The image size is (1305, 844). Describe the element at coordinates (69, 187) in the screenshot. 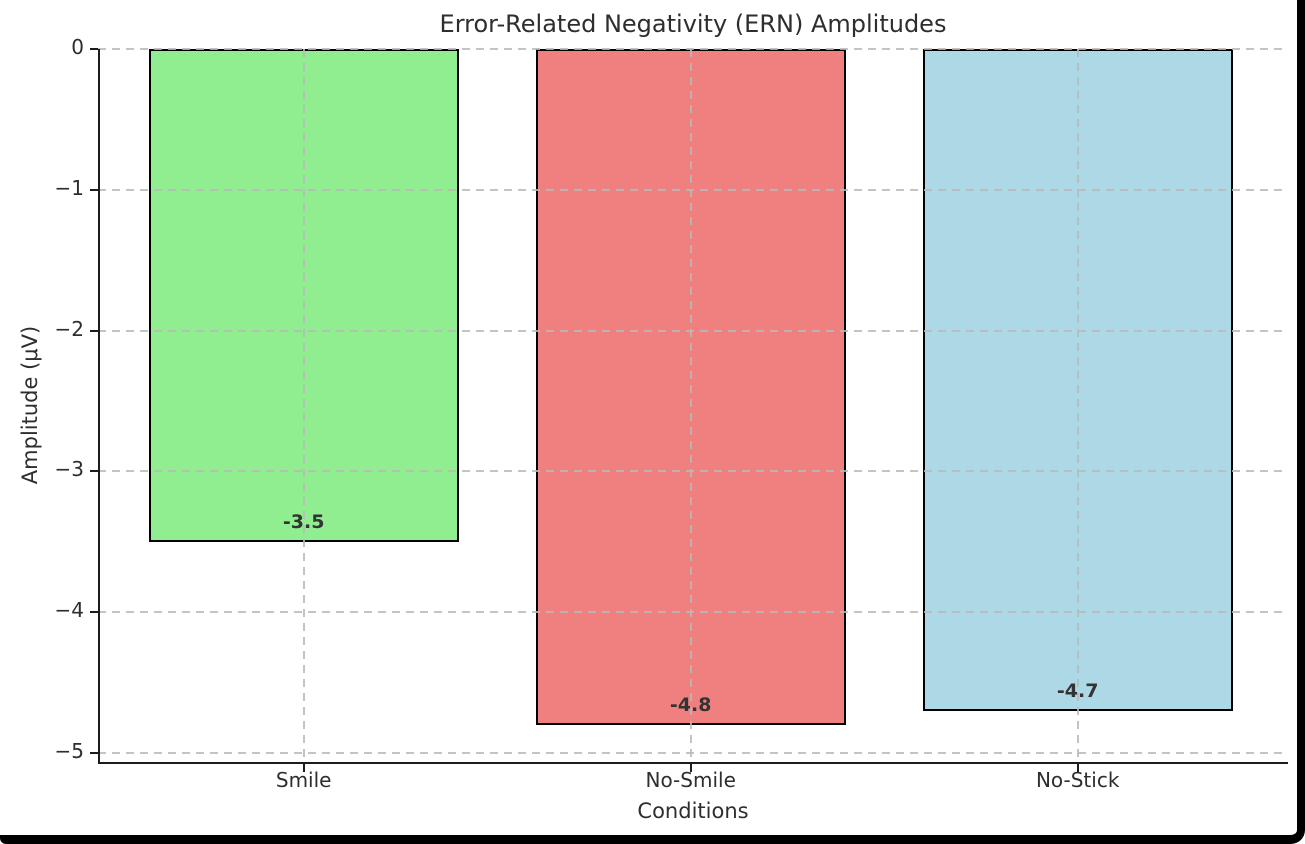

I see `y-tick-label: −1` at that location.